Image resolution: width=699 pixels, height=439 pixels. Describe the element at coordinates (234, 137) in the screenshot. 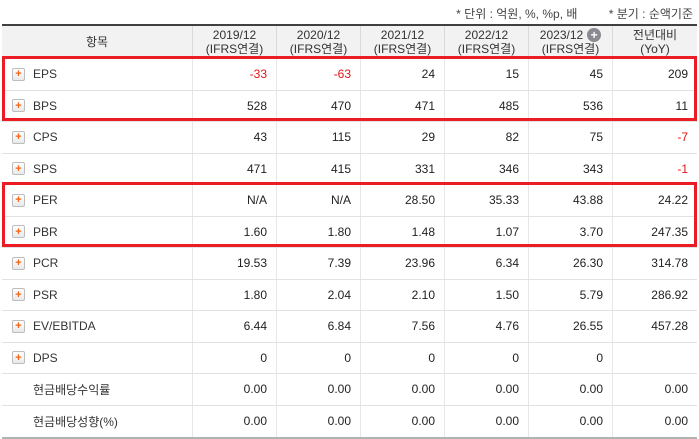

I see `value-cell: 43` at that location.